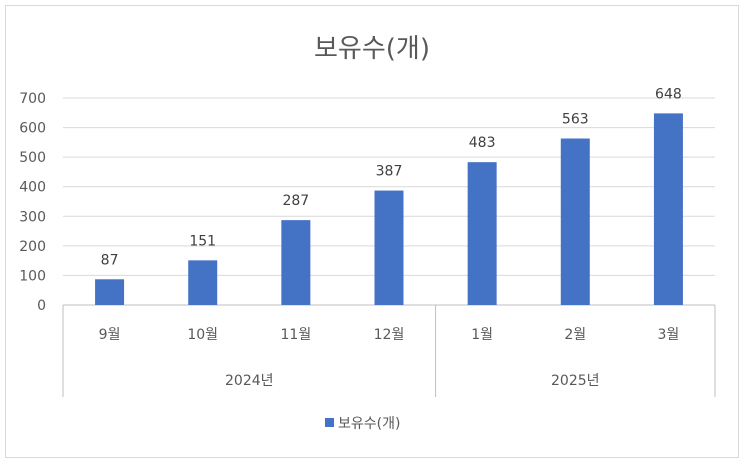 The width and height of the screenshot is (746, 465). Describe the element at coordinates (110, 260) in the screenshot. I see `data-label: 87` at that location.